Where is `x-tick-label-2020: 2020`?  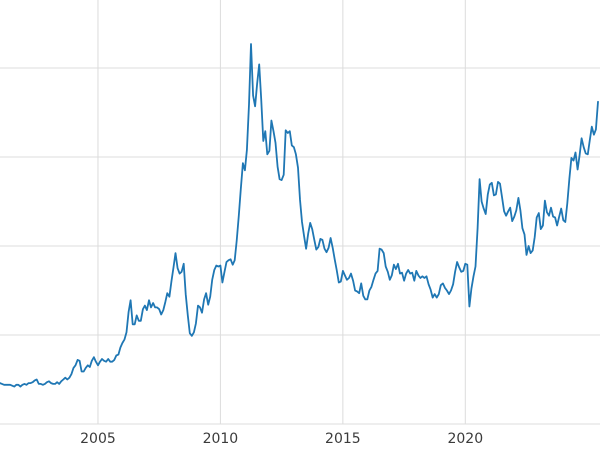
x-tick-label-2020: 2020 is located at coordinates (465, 439).